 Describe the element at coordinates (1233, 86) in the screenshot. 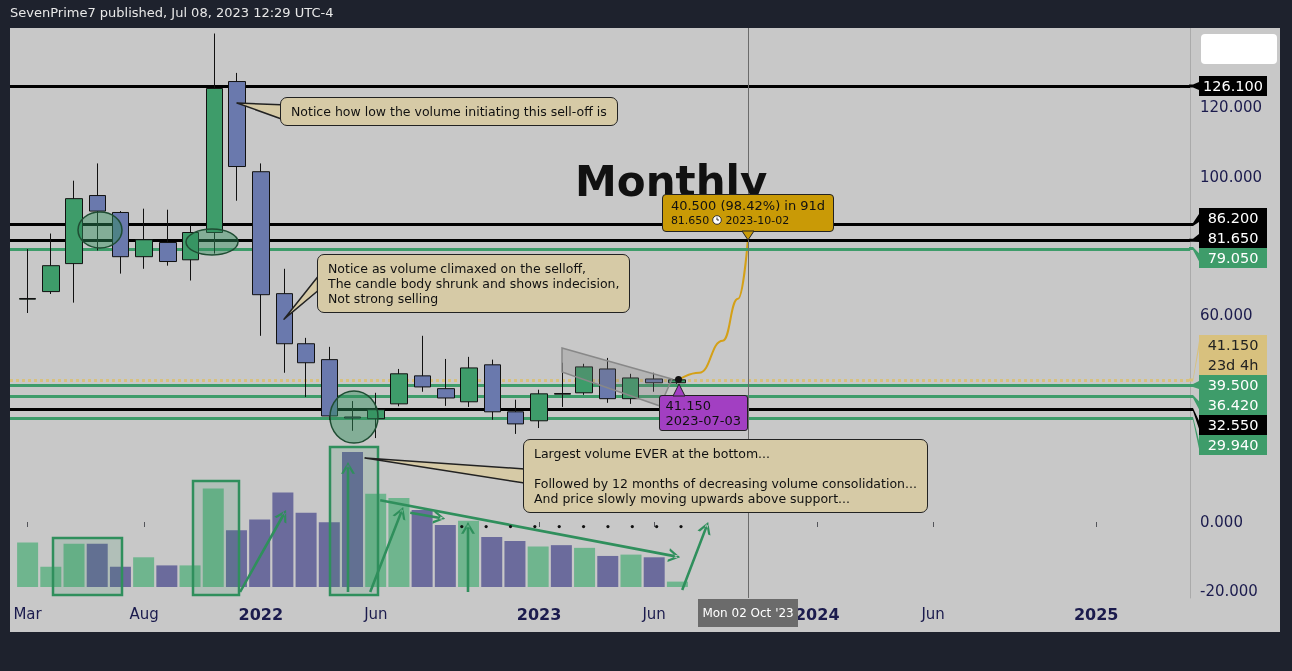

I see `ref-line-label: 126.100` at that location.